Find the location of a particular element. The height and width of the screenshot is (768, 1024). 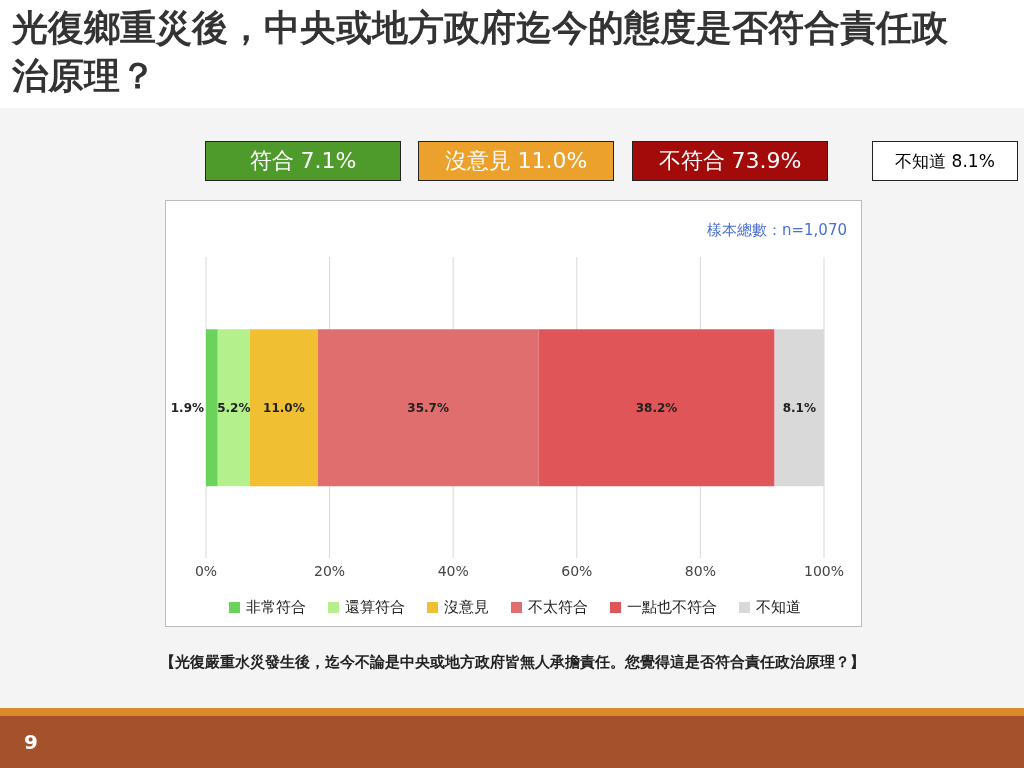

data-label: 38.2% is located at coordinates (656, 408).